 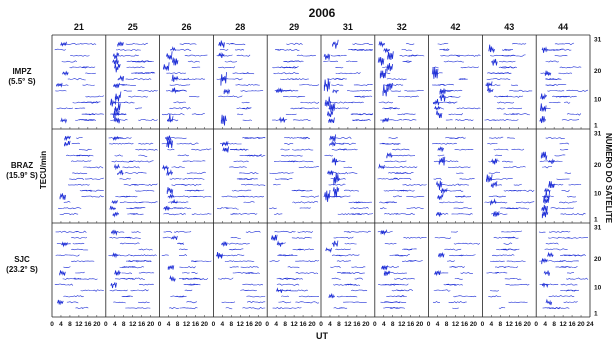 I want to click on row-latitude-label: (15.9° S), so click(x=22, y=175).